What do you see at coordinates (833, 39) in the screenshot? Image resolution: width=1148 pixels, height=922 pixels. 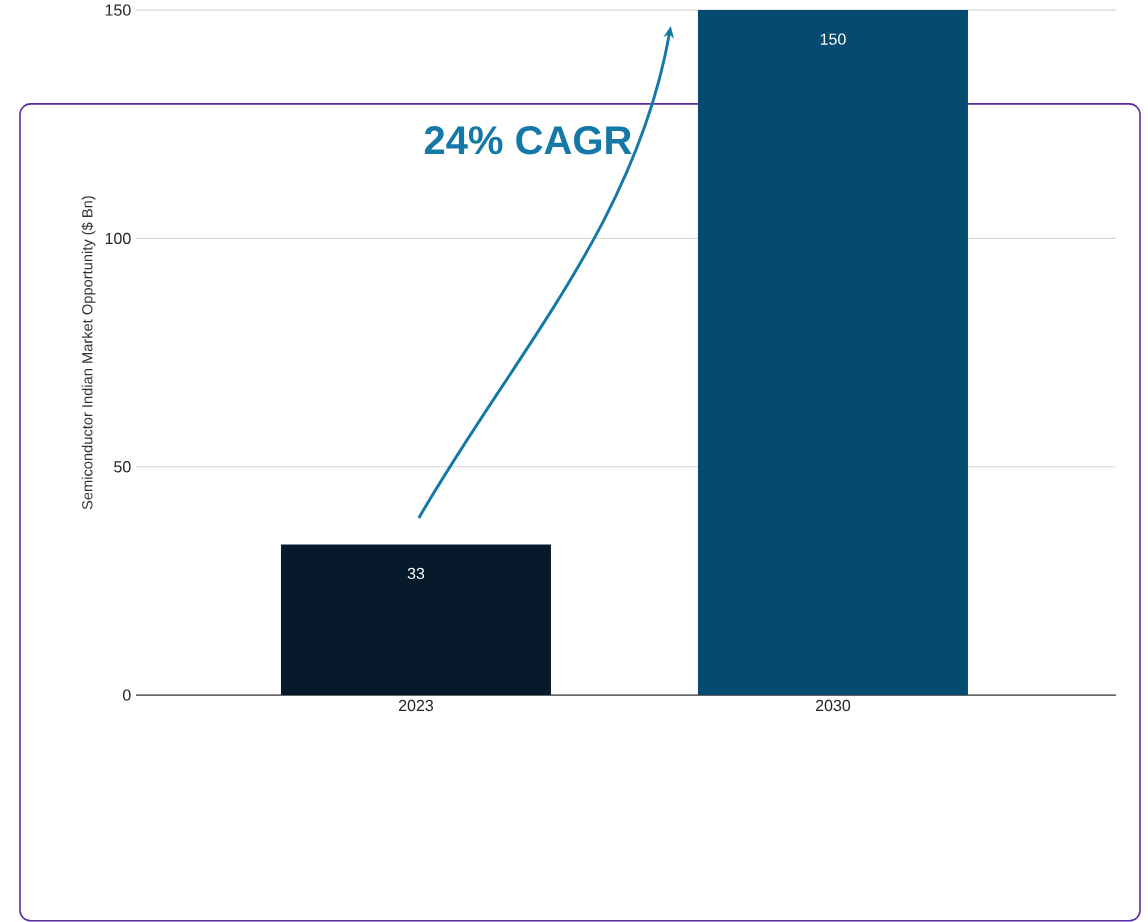 I see `data-label: 150` at bounding box center [833, 39].